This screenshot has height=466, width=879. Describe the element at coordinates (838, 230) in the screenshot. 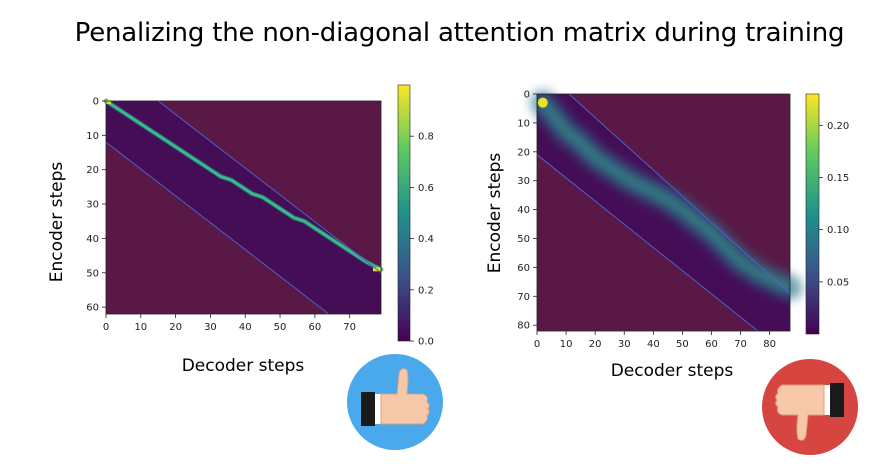

I see `colorbar-tick-label: 0.10` at that location.